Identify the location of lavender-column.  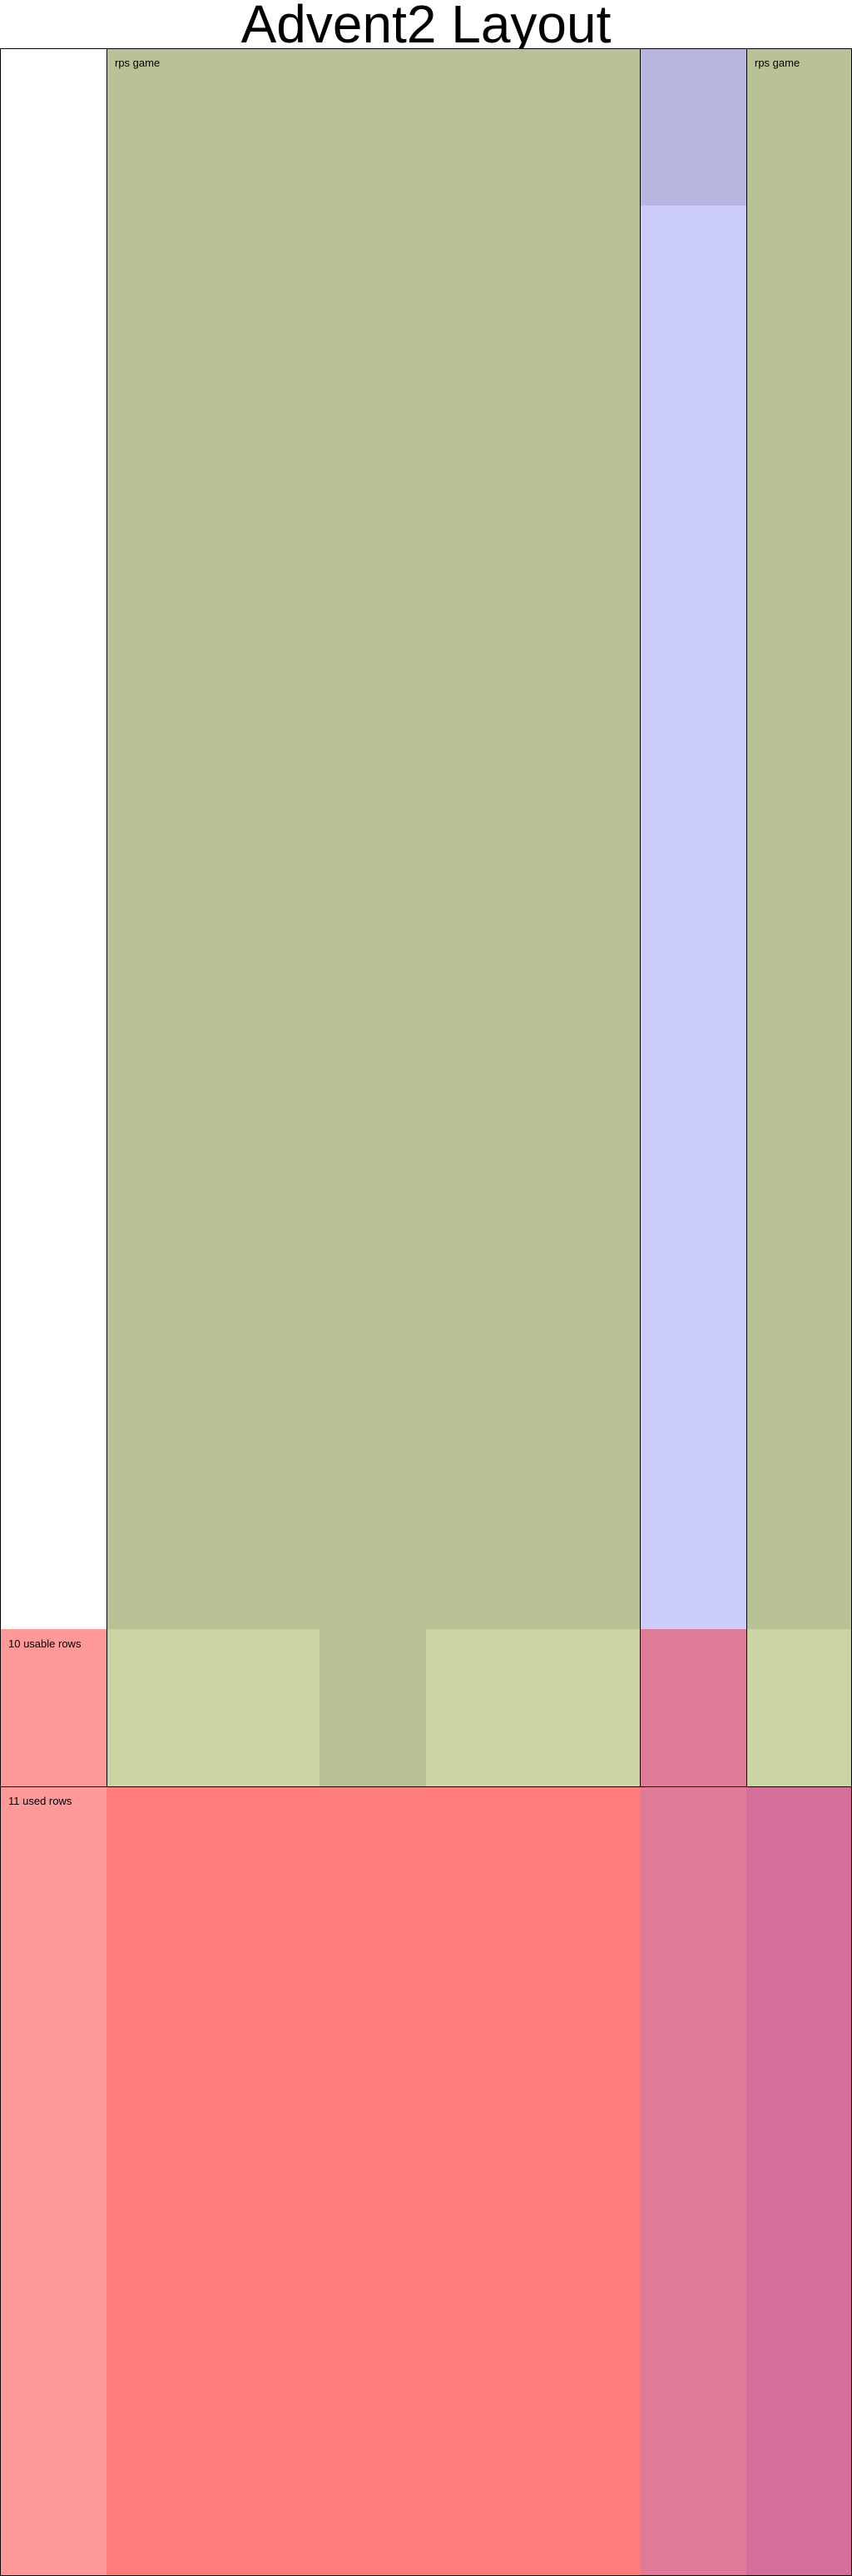
(693, 918).